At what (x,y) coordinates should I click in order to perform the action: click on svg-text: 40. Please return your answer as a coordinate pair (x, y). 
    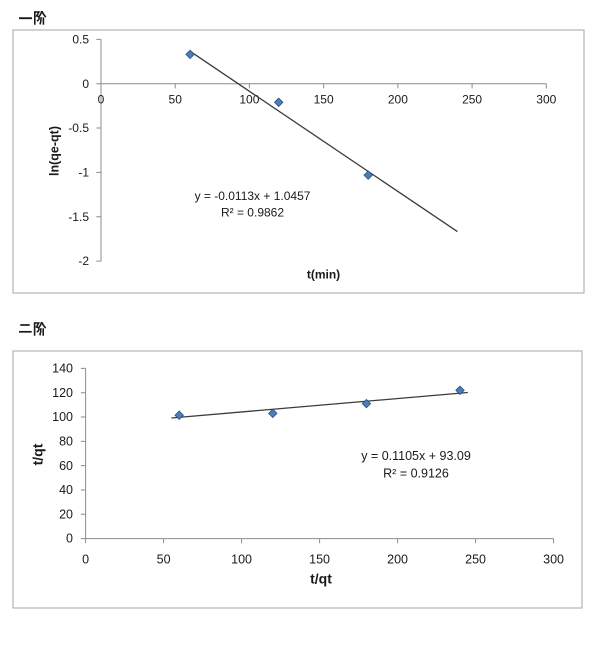
    Looking at the image, I should click on (66, 490).